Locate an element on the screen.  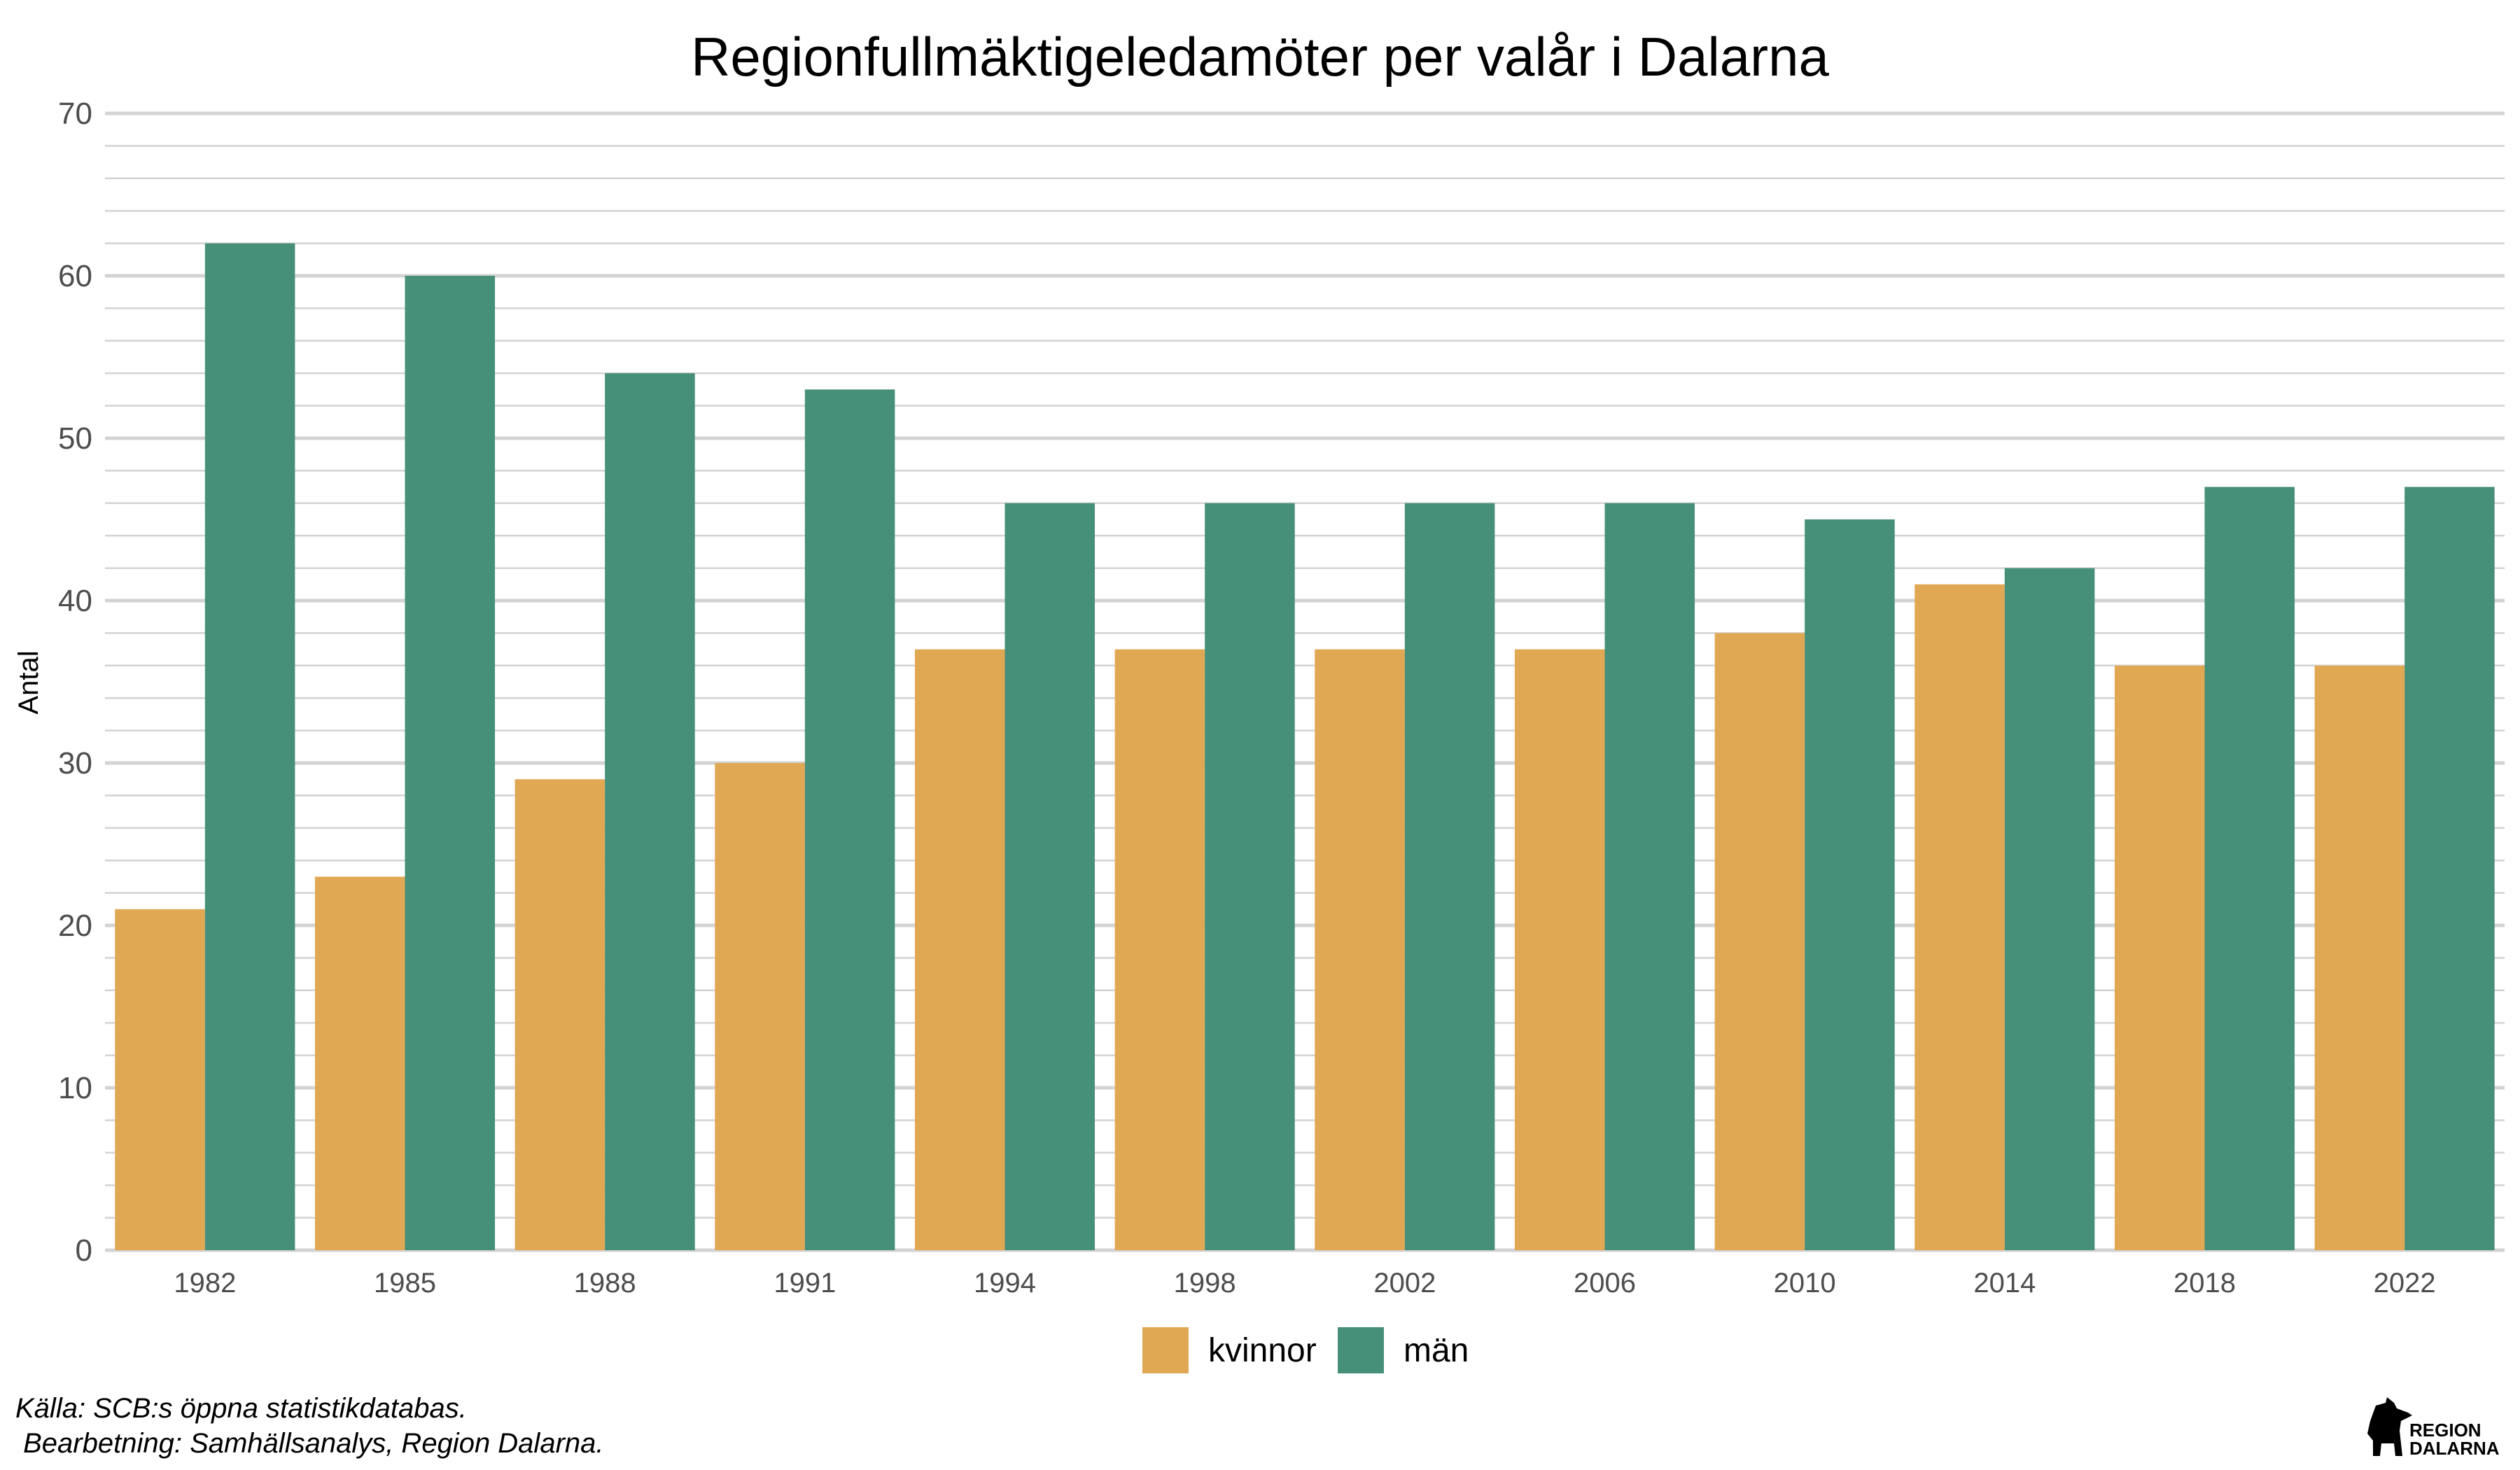
x-tick-label: 2006 is located at coordinates (1605, 1283).